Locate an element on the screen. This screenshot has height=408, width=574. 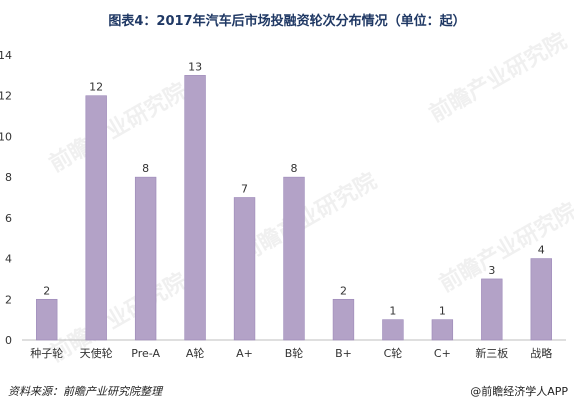
x-tick-label: B+ is located at coordinates (343, 353).